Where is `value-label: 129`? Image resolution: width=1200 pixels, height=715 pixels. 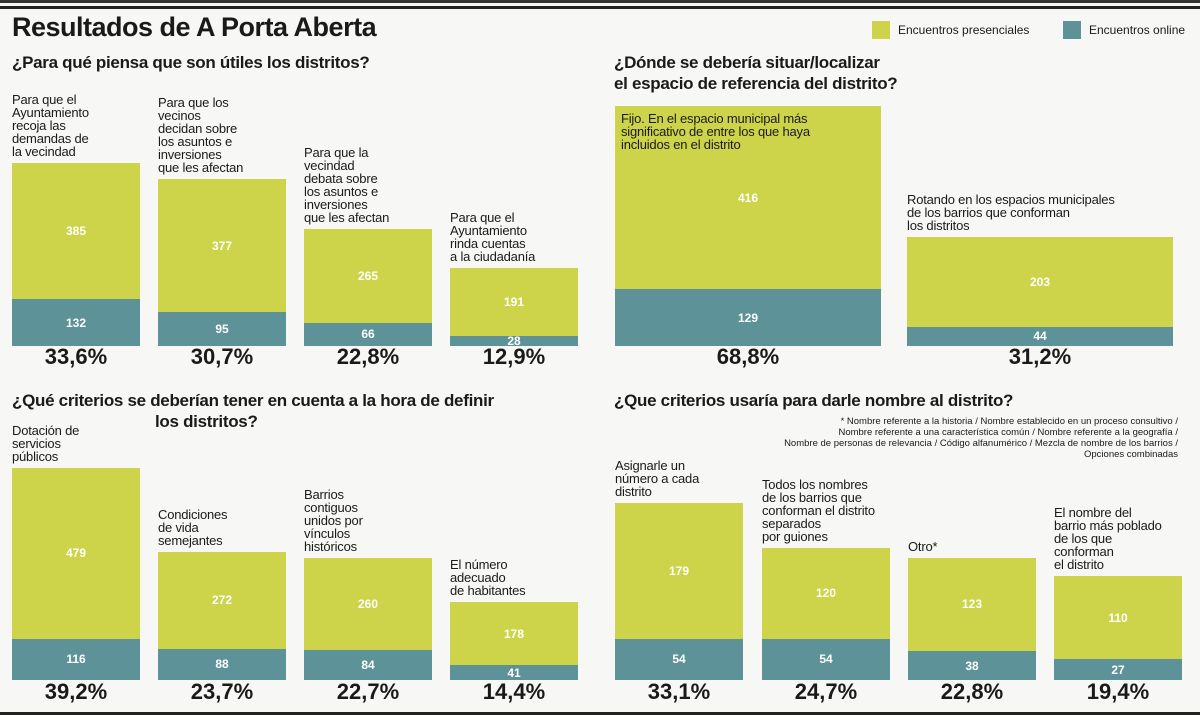 value-label: 129 is located at coordinates (748, 317).